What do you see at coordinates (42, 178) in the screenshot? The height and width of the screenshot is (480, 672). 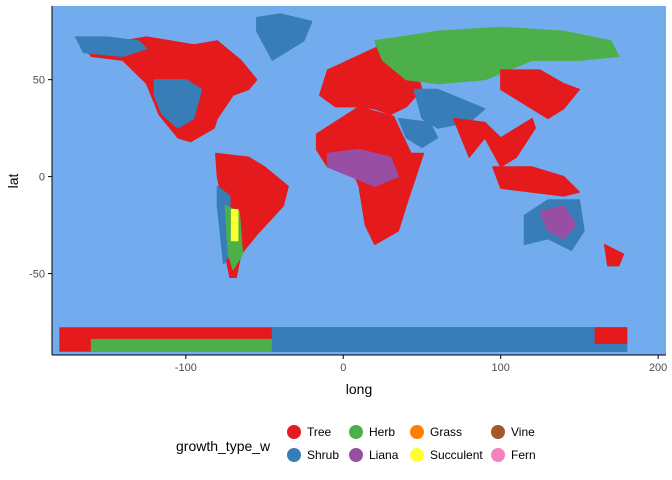 I see `y-tick-label: 0` at bounding box center [42, 178].